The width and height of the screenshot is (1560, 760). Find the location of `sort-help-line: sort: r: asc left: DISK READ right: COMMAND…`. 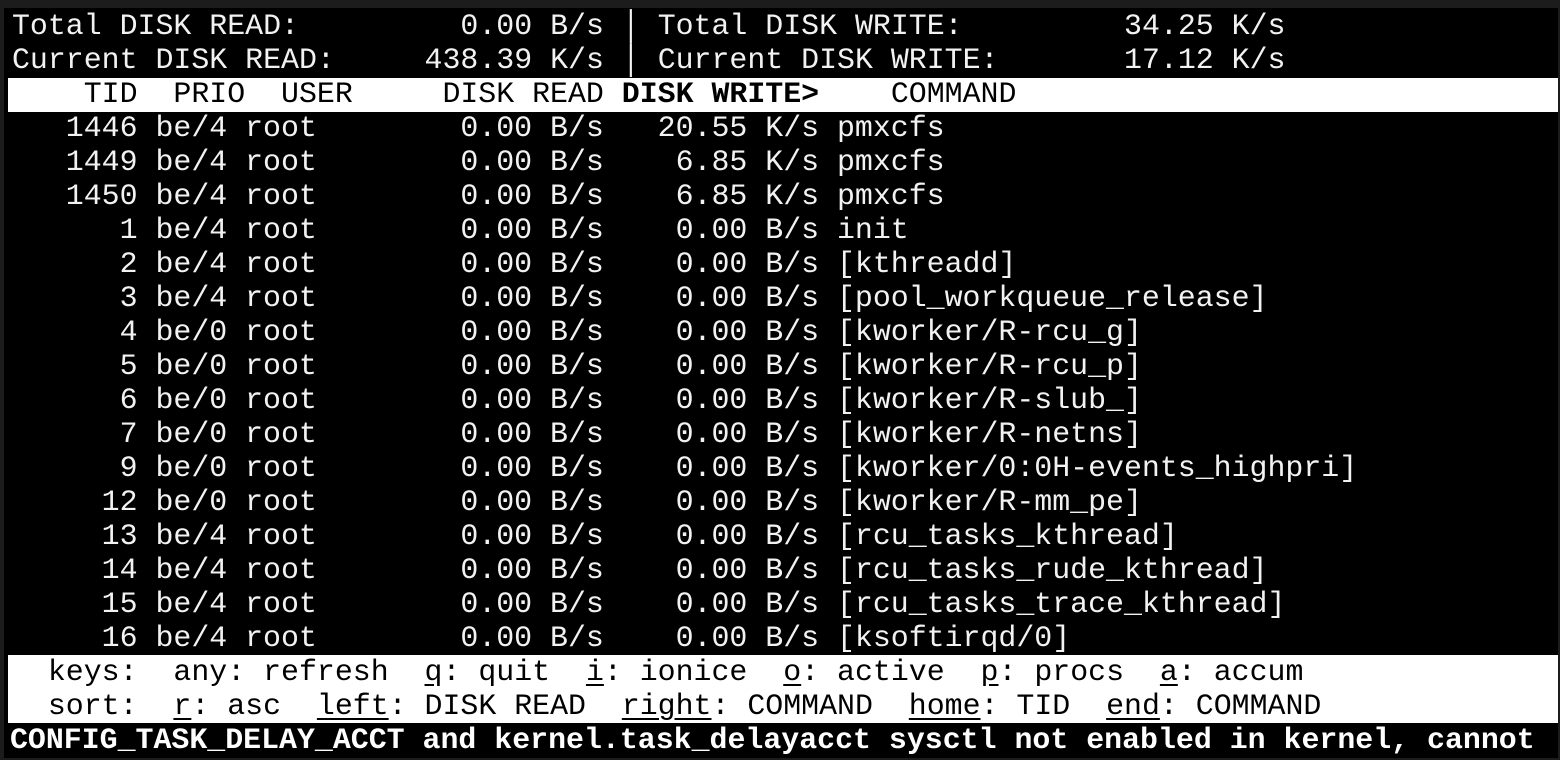

sort-help-line: sort: r: asc left: DISK READ right: COMMAND… is located at coordinates (666, 706).